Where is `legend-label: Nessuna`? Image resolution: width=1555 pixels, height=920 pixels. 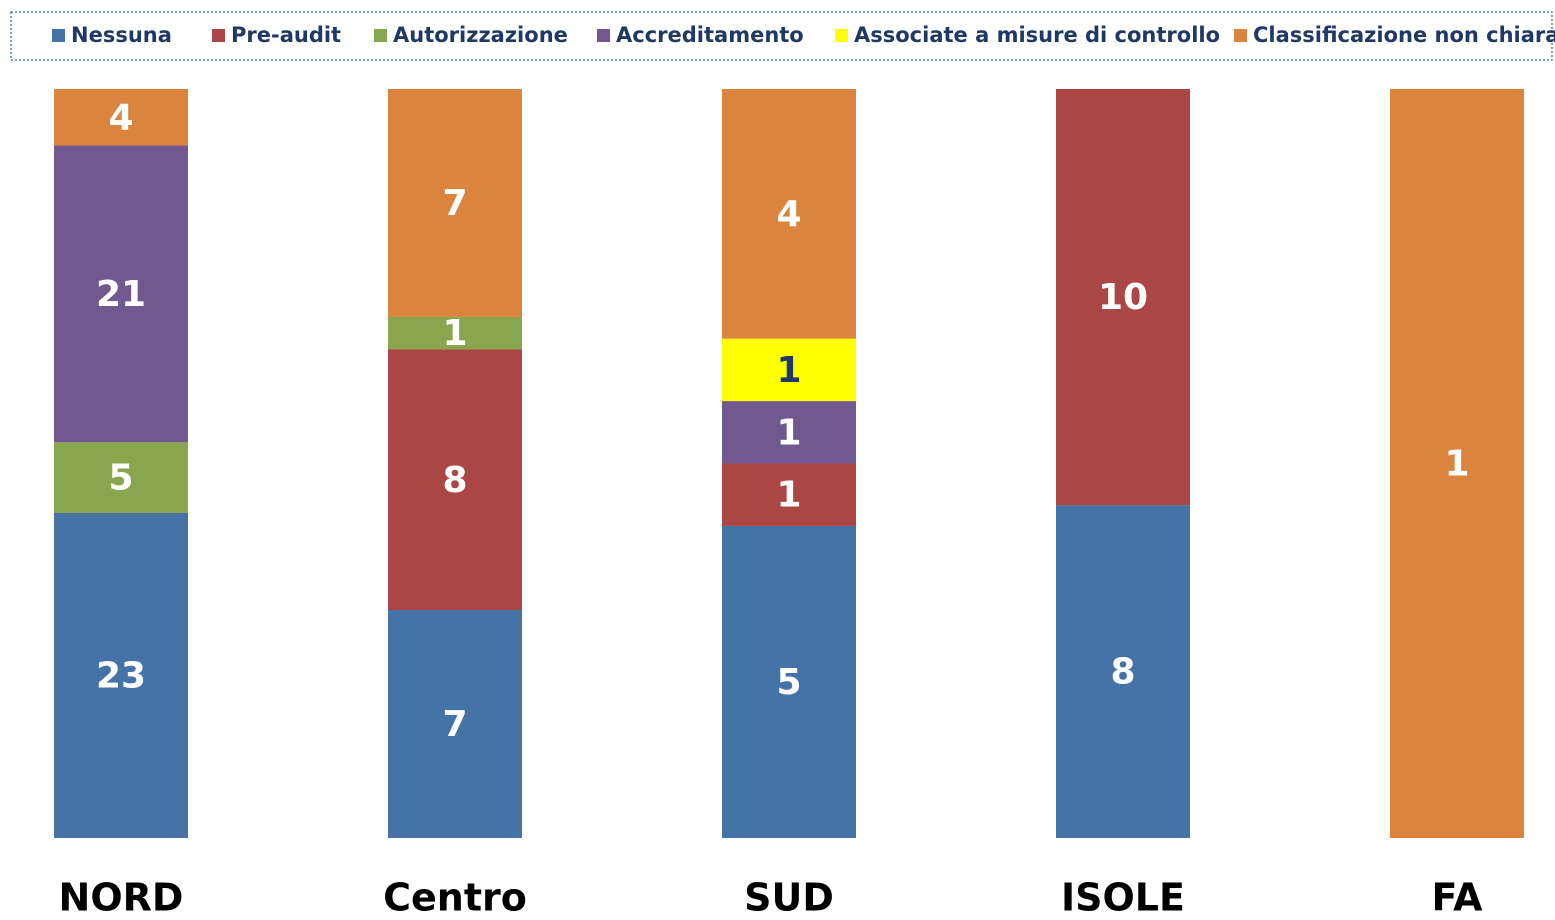 legend-label: Nessuna is located at coordinates (121, 35).